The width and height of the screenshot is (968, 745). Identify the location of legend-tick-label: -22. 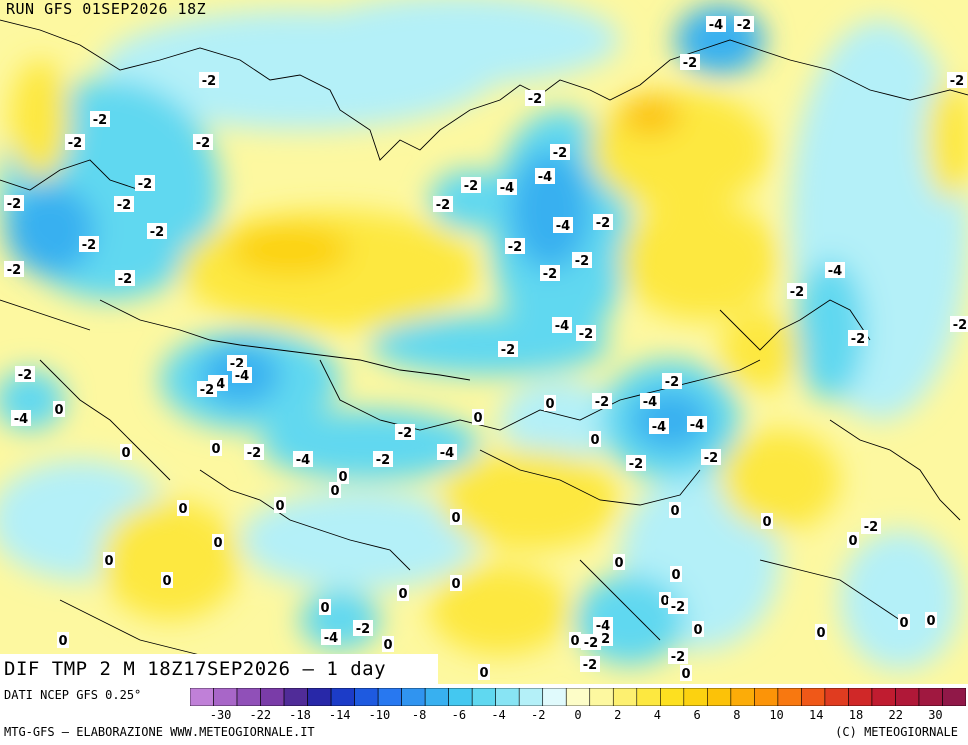
(260, 715).